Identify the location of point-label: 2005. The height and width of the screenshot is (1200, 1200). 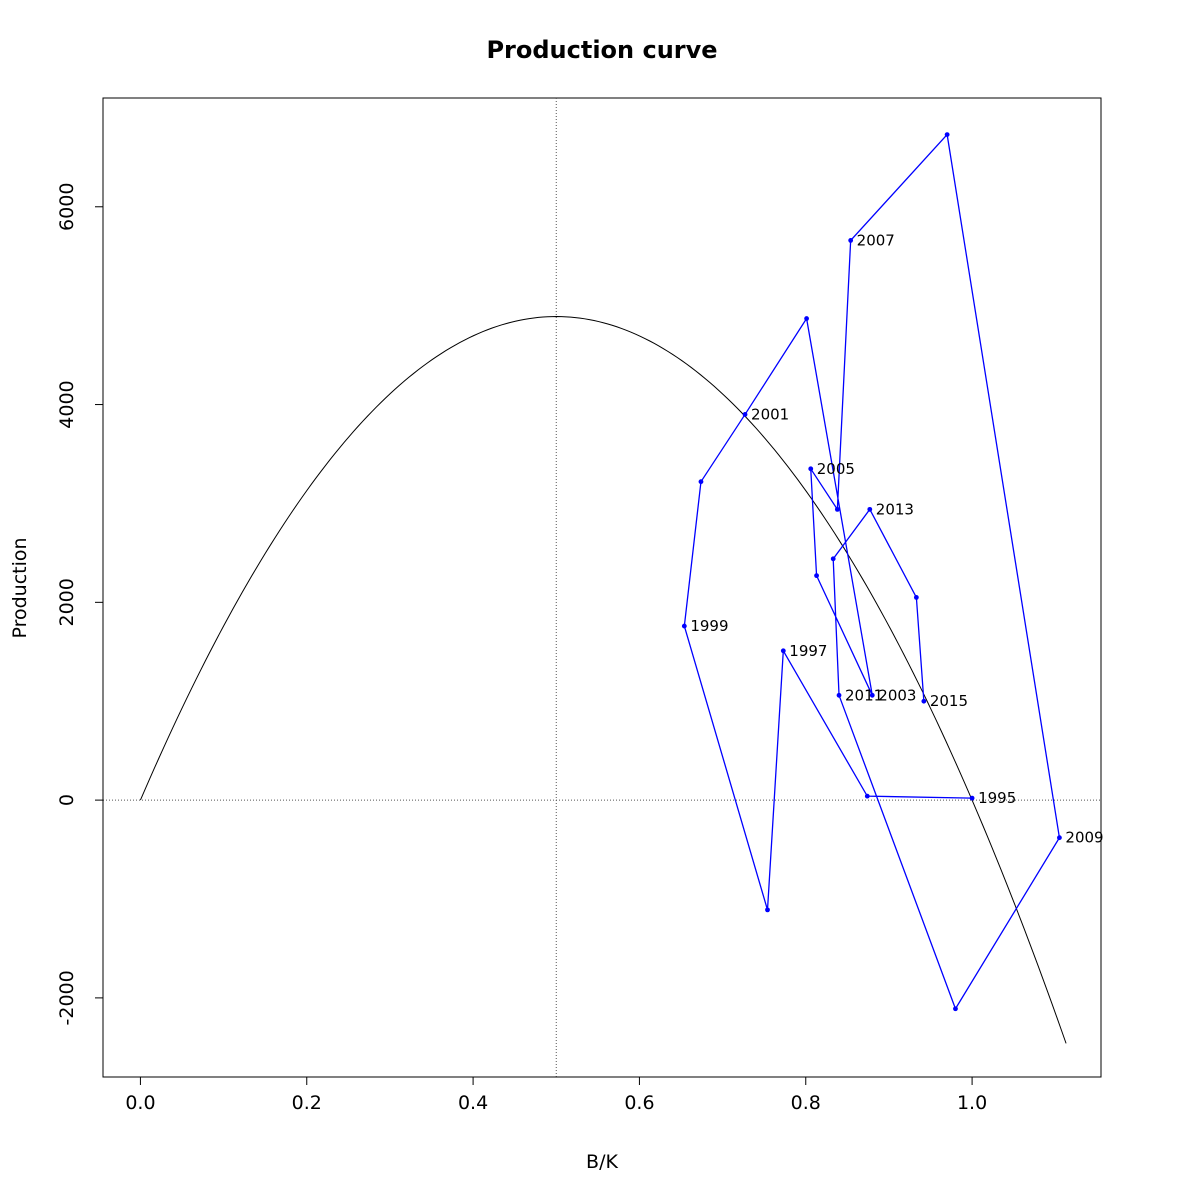
(836, 469).